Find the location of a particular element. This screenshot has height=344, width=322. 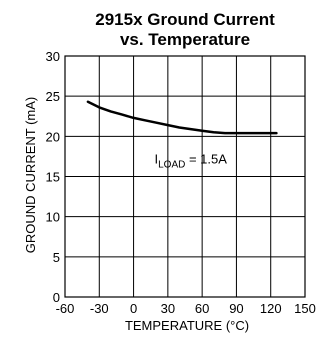

y-tick-label: 15 is located at coordinates (53, 177).